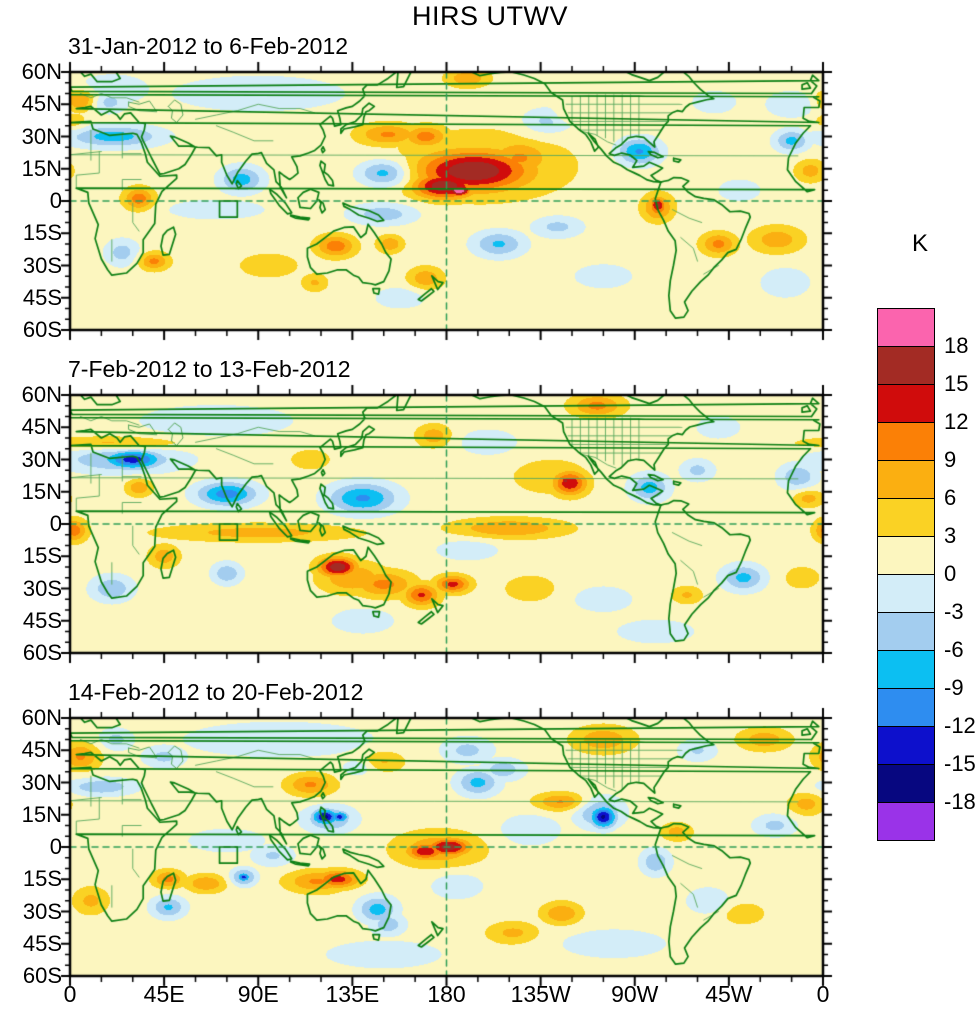 This screenshot has width=980, height=1014. Describe the element at coordinates (258, 994) in the screenshot. I see `lon-tick-label: 90E` at that location.